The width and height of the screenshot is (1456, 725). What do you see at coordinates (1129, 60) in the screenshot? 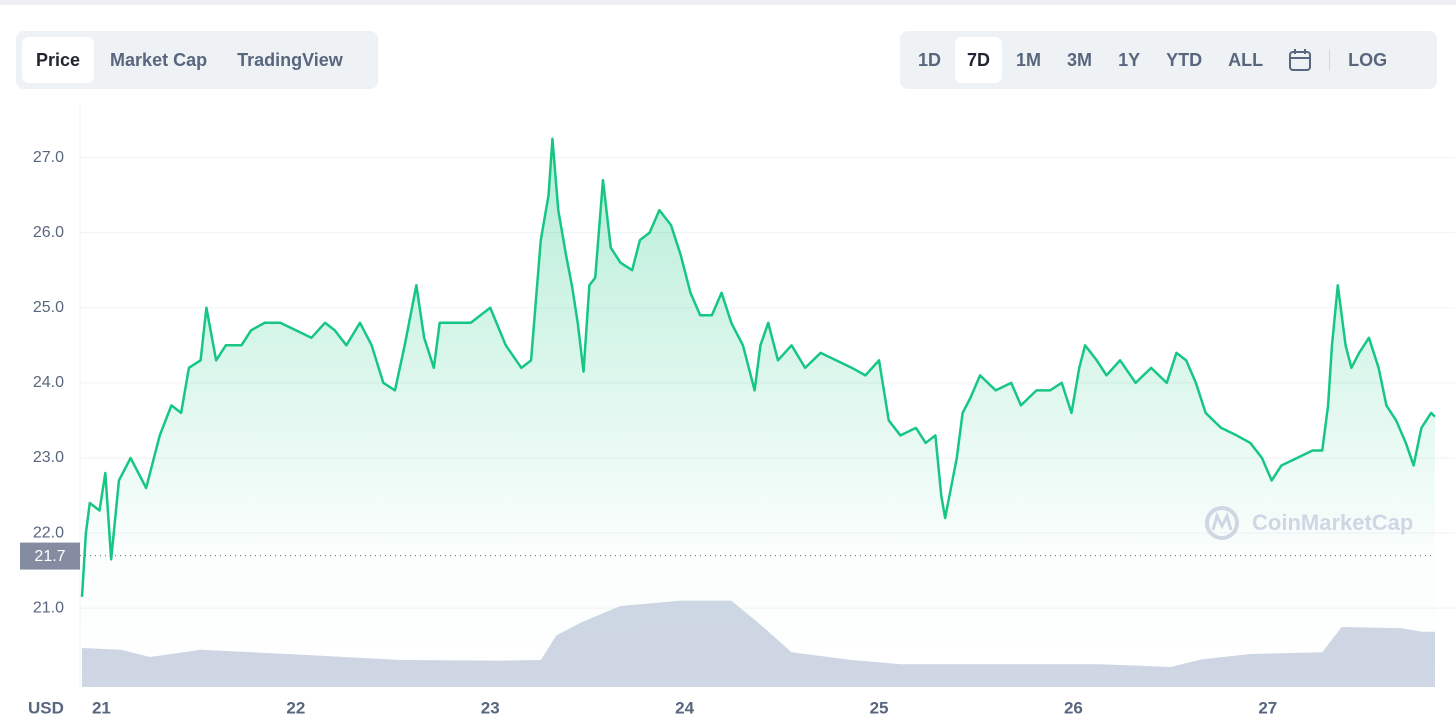
I see `range-button: 1Y` at bounding box center [1129, 60].